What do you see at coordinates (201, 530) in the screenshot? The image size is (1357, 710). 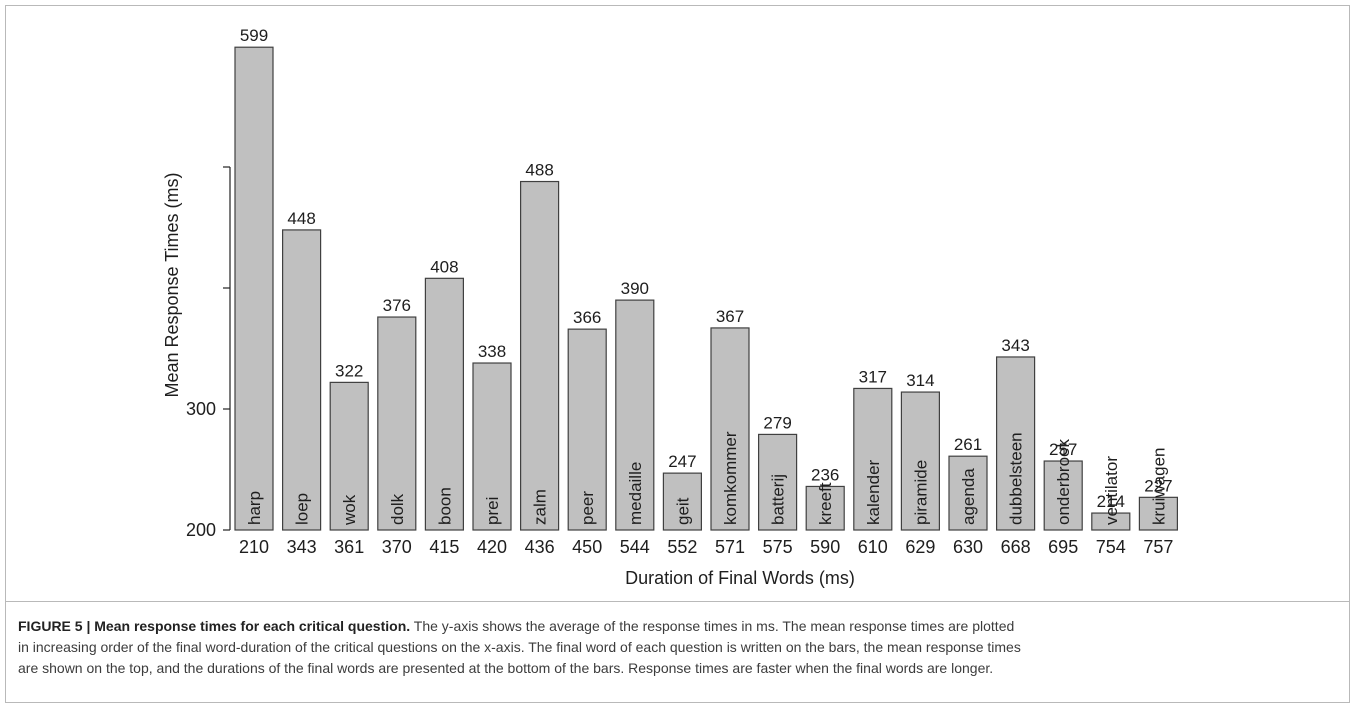 I see `y-tick-label: 200` at bounding box center [201, 530].